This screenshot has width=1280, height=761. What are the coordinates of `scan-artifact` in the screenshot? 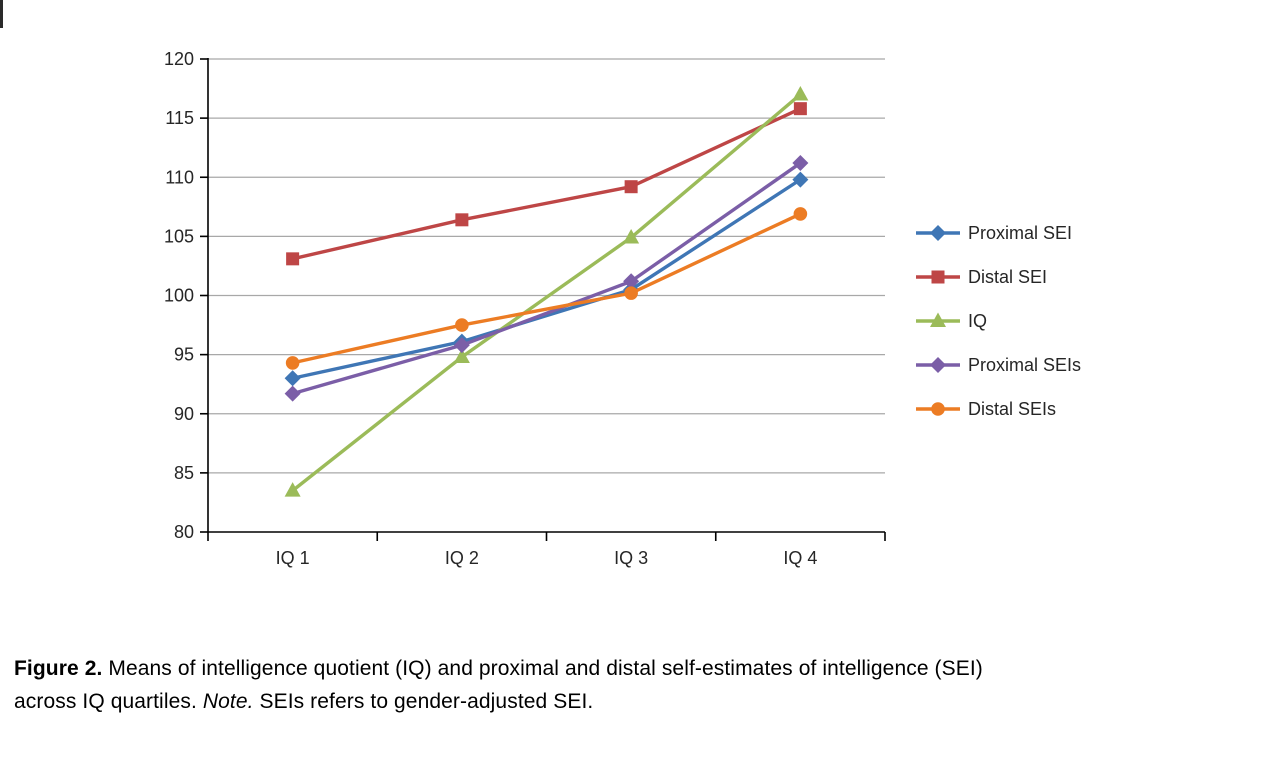 It's located at (1, 14).